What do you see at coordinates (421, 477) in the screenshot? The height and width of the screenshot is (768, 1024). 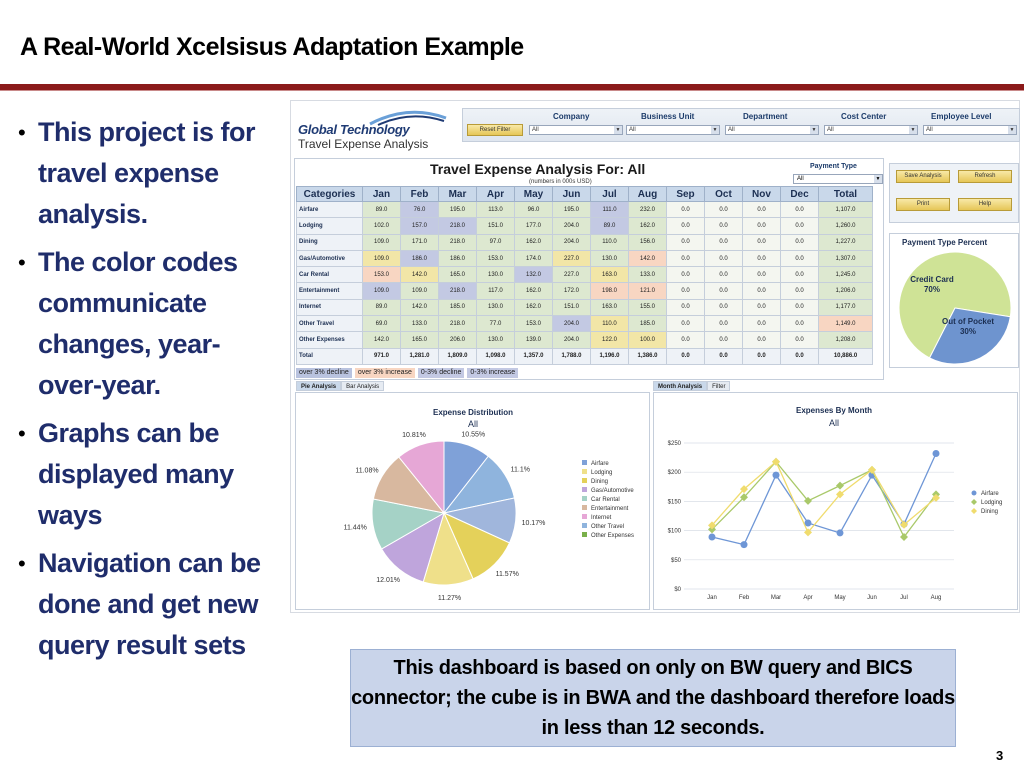 I see `pie-slice-other-expenses` at bounding box center [421, 477].